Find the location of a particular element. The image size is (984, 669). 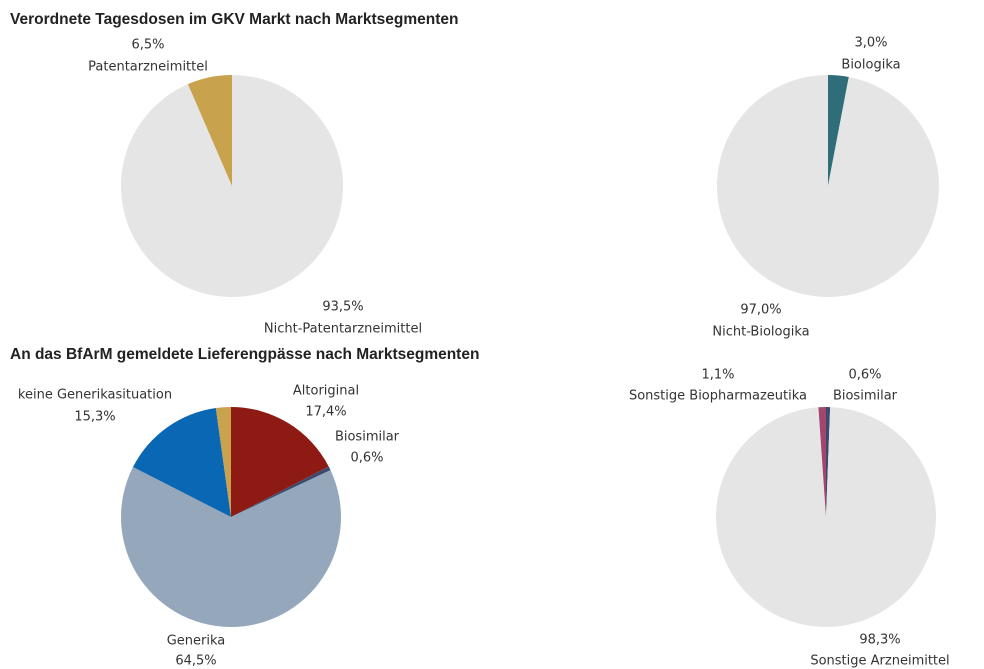

slice-label: Sonstige Biopharmazeutika is located at coordinates (718, 396).